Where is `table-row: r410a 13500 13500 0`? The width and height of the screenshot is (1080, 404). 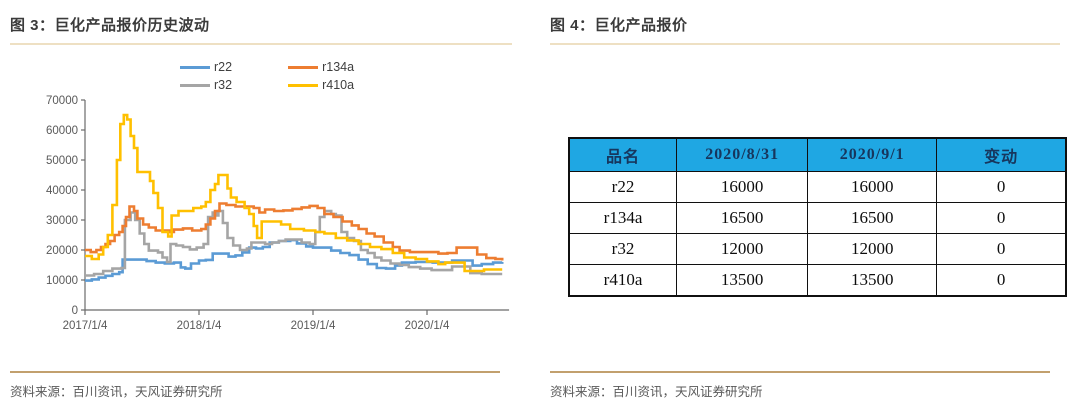 table-row: r410a 13500 13500 0 is located at coordinates (817, 280).